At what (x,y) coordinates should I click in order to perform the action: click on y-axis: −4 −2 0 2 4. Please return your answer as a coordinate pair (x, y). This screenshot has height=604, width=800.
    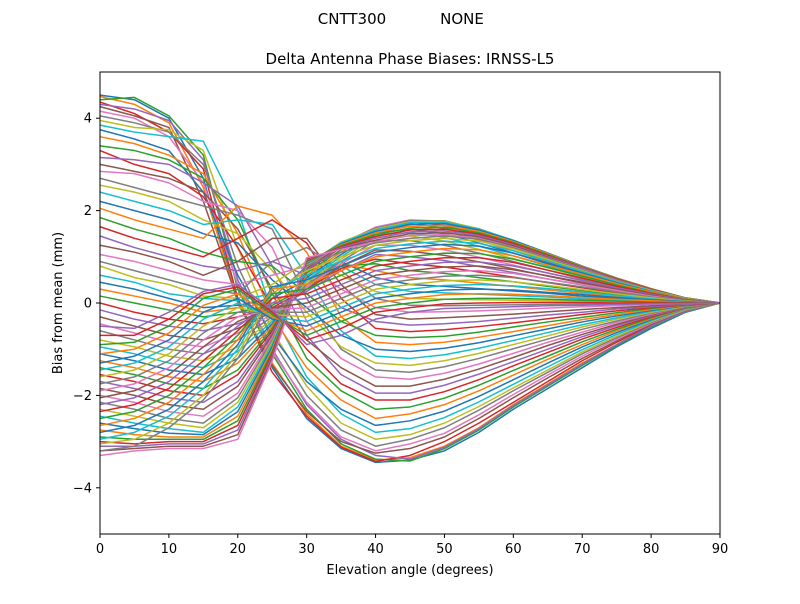
    Looking at the image, I should click on (86, 304).